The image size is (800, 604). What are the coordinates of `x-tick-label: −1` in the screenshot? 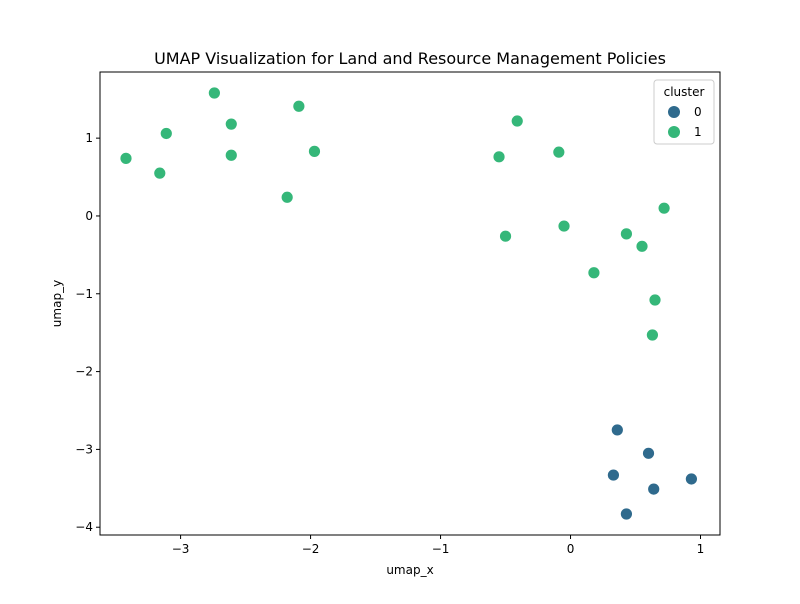 It's located at (441, 549).